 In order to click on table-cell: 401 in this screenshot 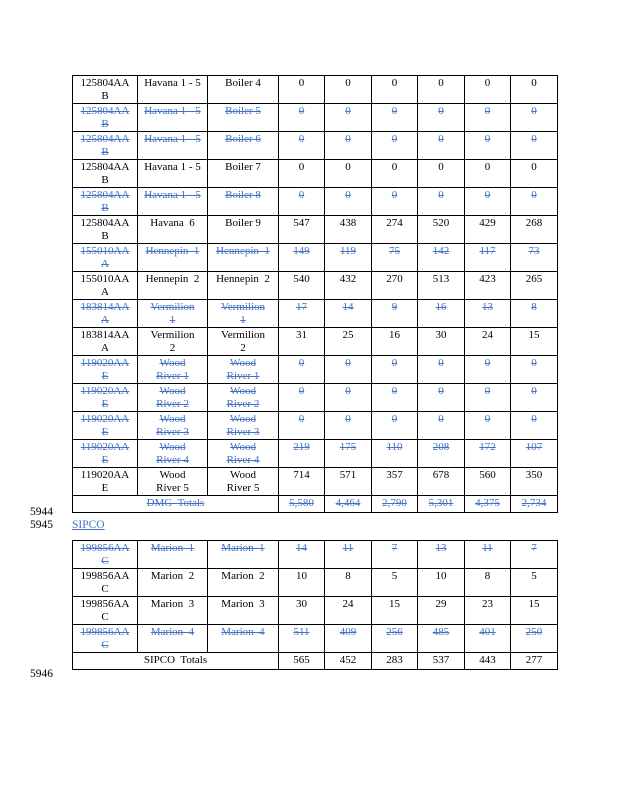, I will do `click(487, 638)`.